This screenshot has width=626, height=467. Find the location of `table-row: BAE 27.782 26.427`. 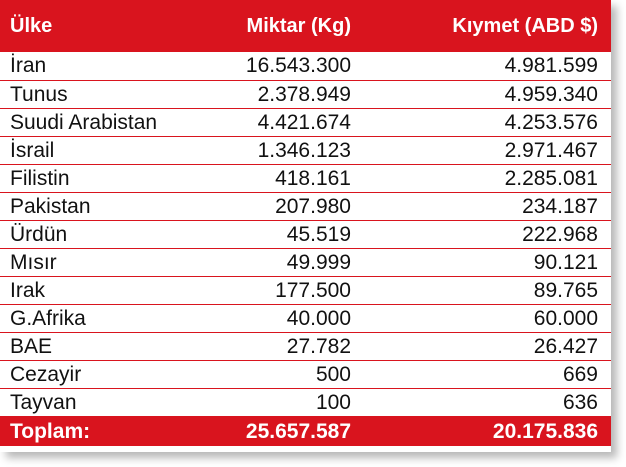

table-row: BAE 27.782 26.427 is located at coordinates (305, 346).